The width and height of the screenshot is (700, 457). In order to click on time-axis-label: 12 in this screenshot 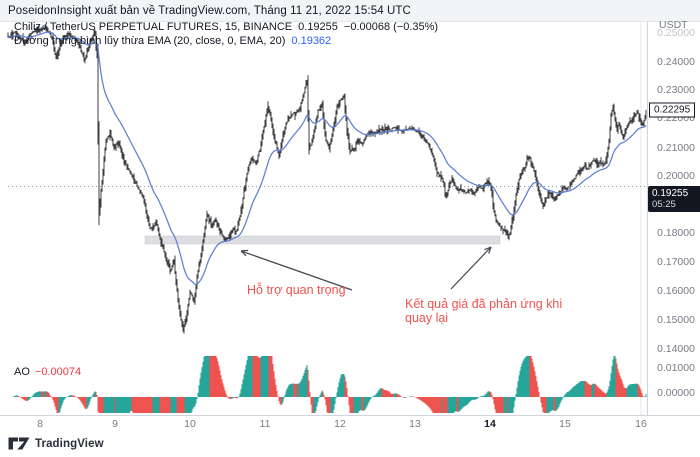, I will do `click(340, 424)`.